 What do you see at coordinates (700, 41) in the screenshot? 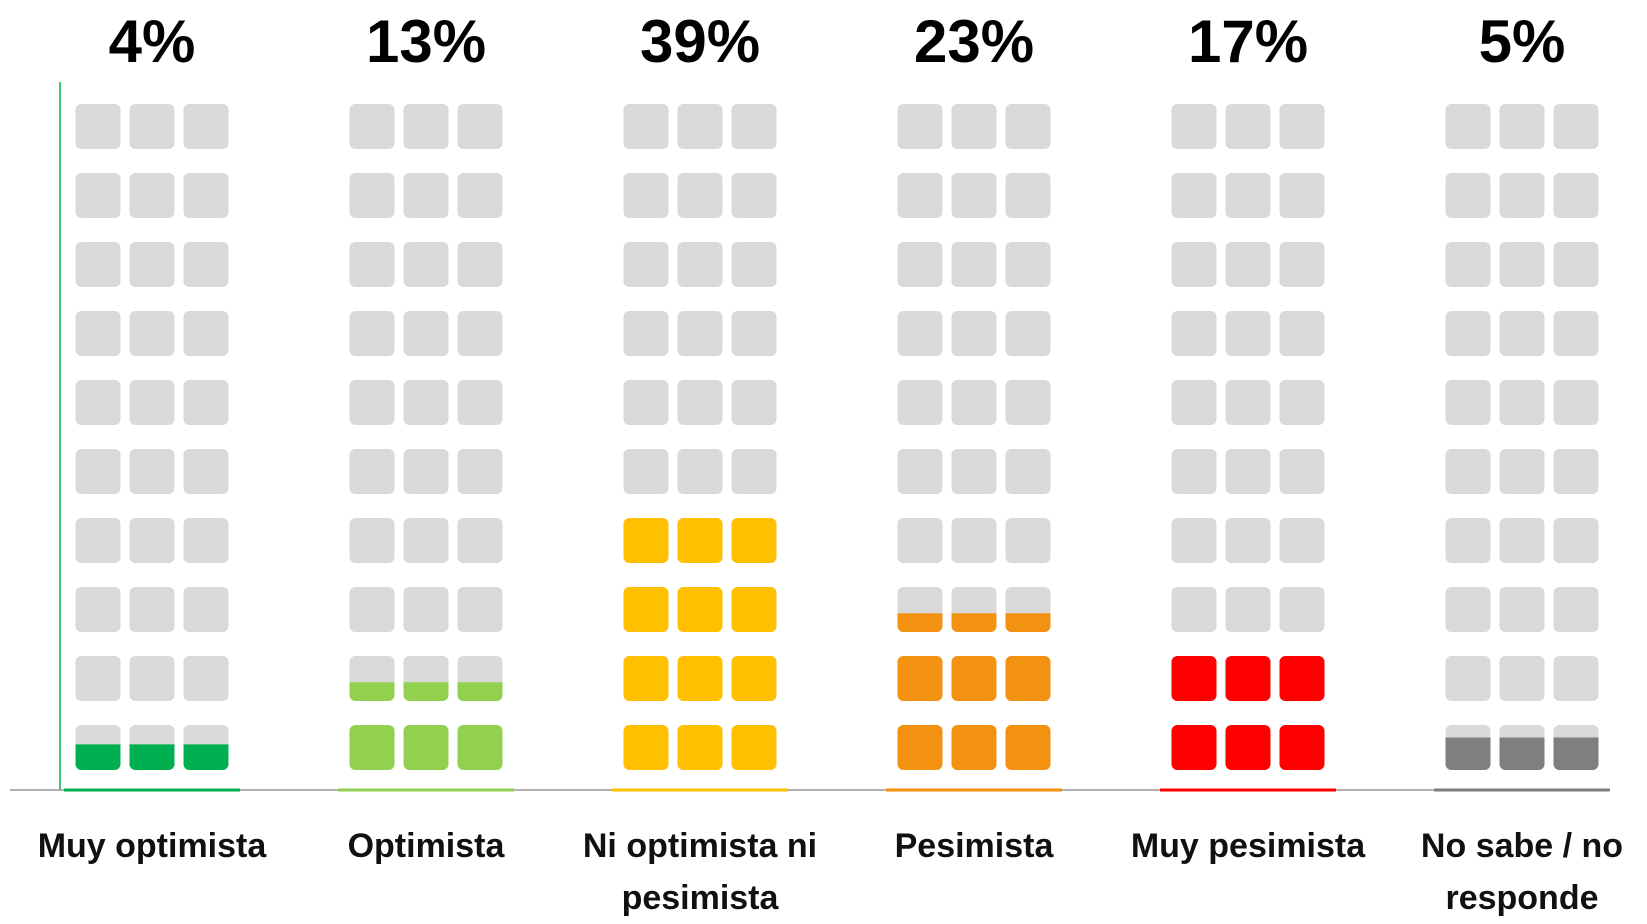
I see `value-label: 39%` at bounding box center [700, 41].